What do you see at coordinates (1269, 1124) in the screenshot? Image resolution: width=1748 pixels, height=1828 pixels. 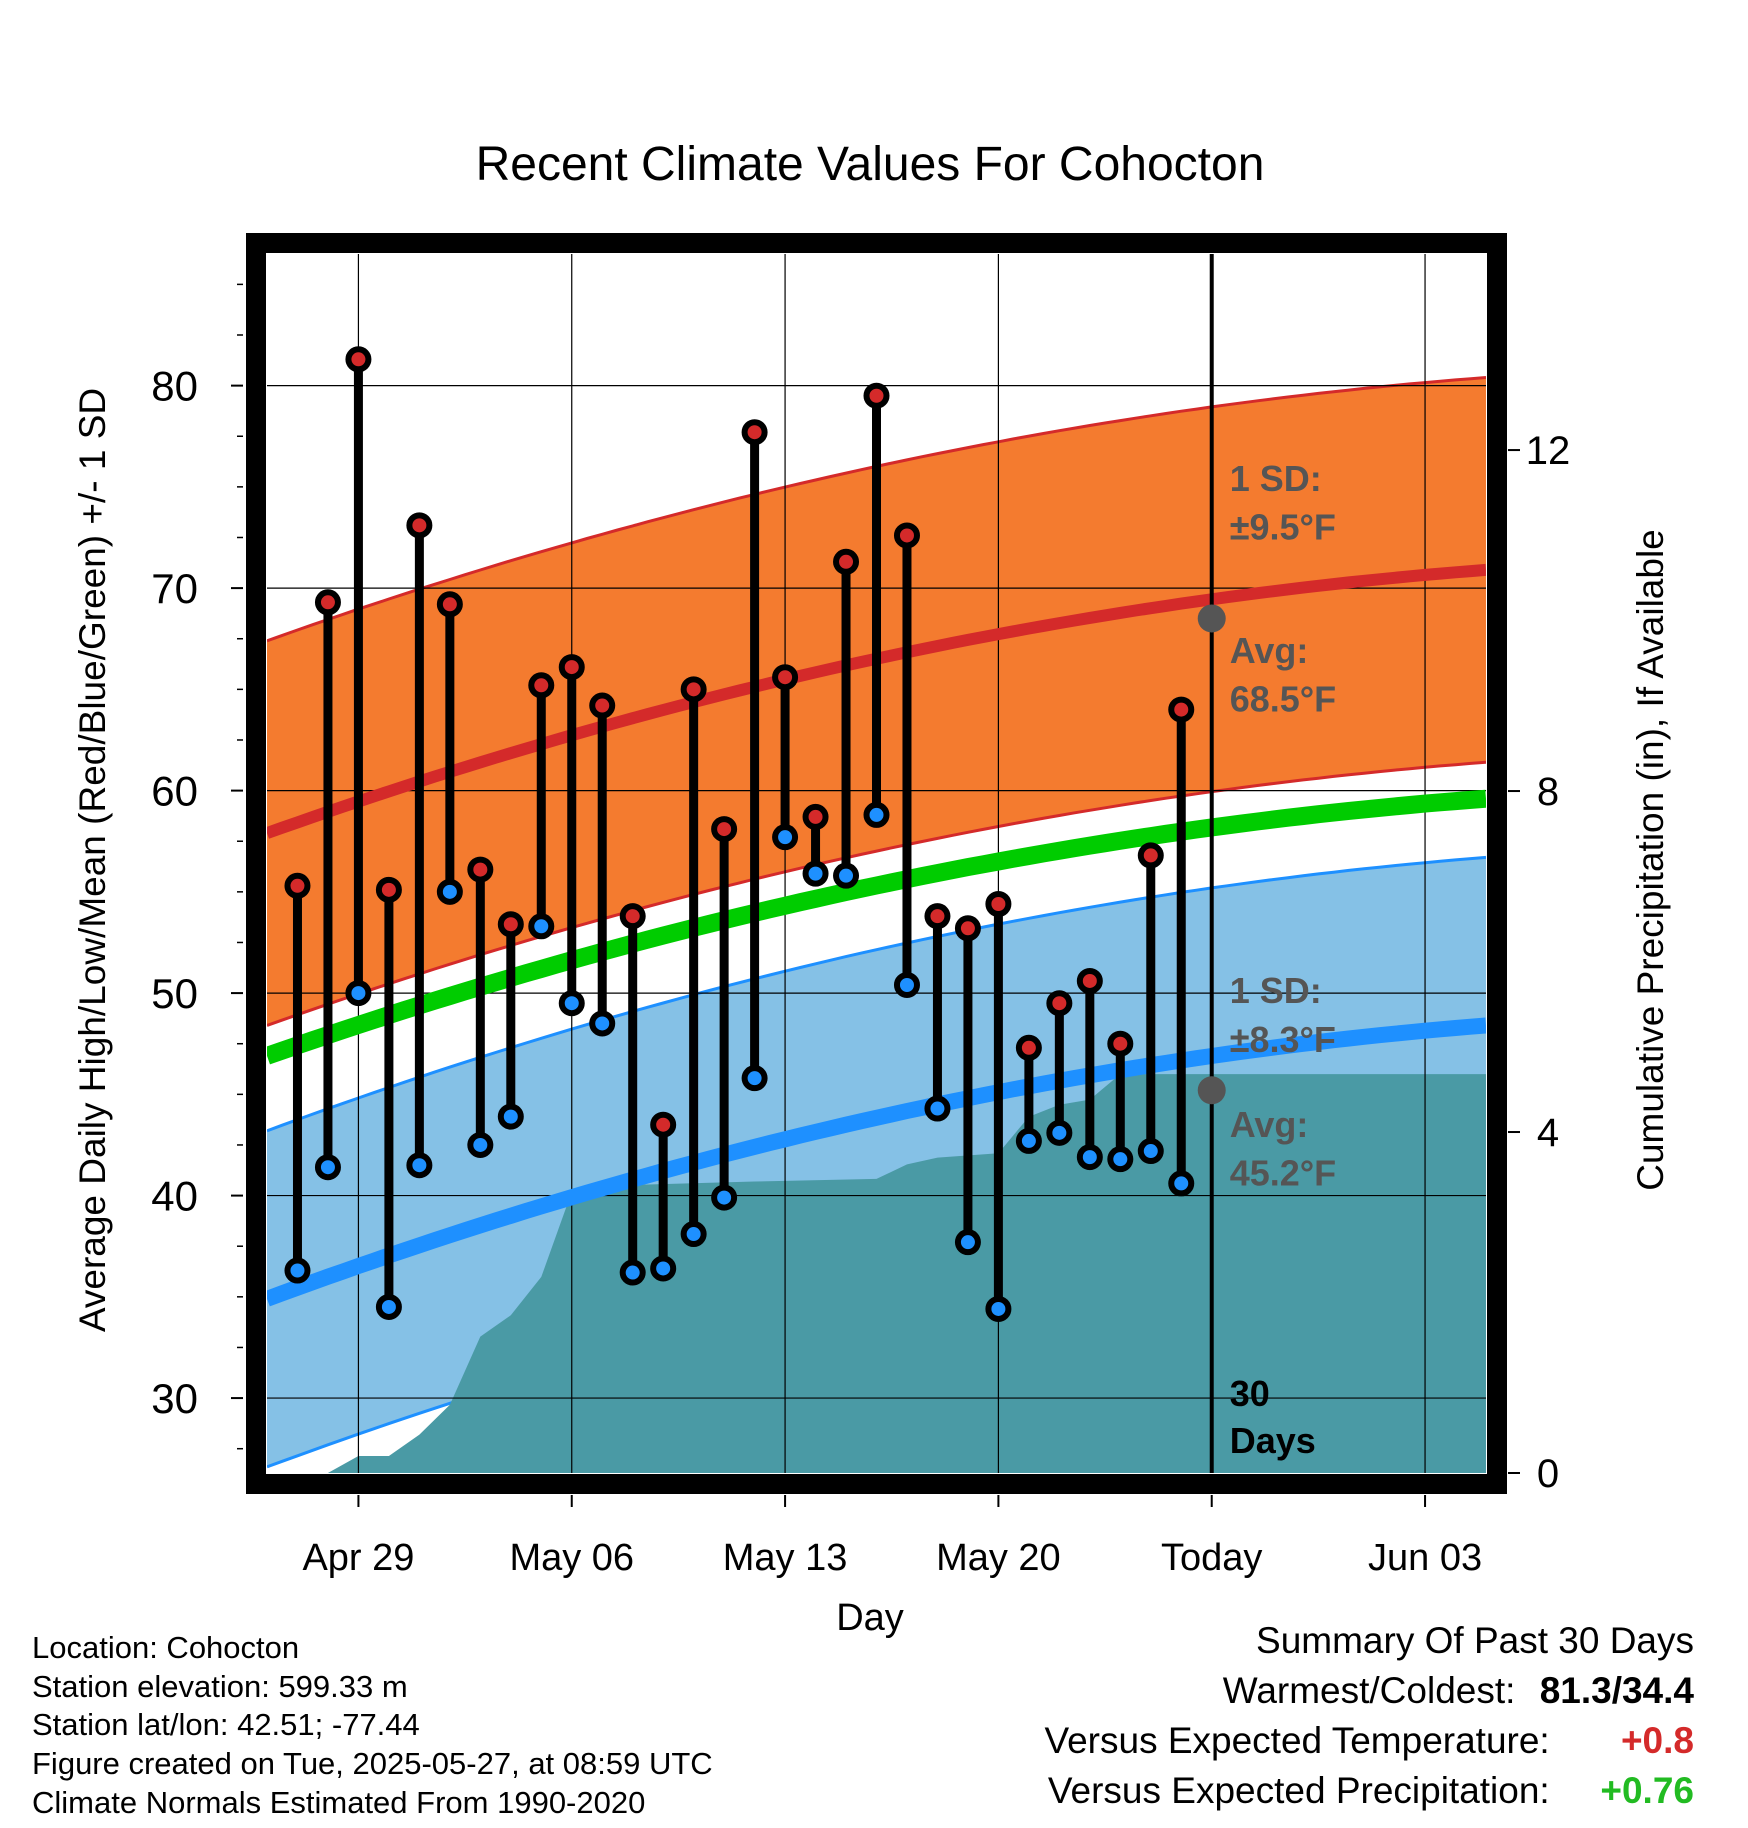 I see `low-avg-label: Avg:` at bounding box center [1269, 1124].